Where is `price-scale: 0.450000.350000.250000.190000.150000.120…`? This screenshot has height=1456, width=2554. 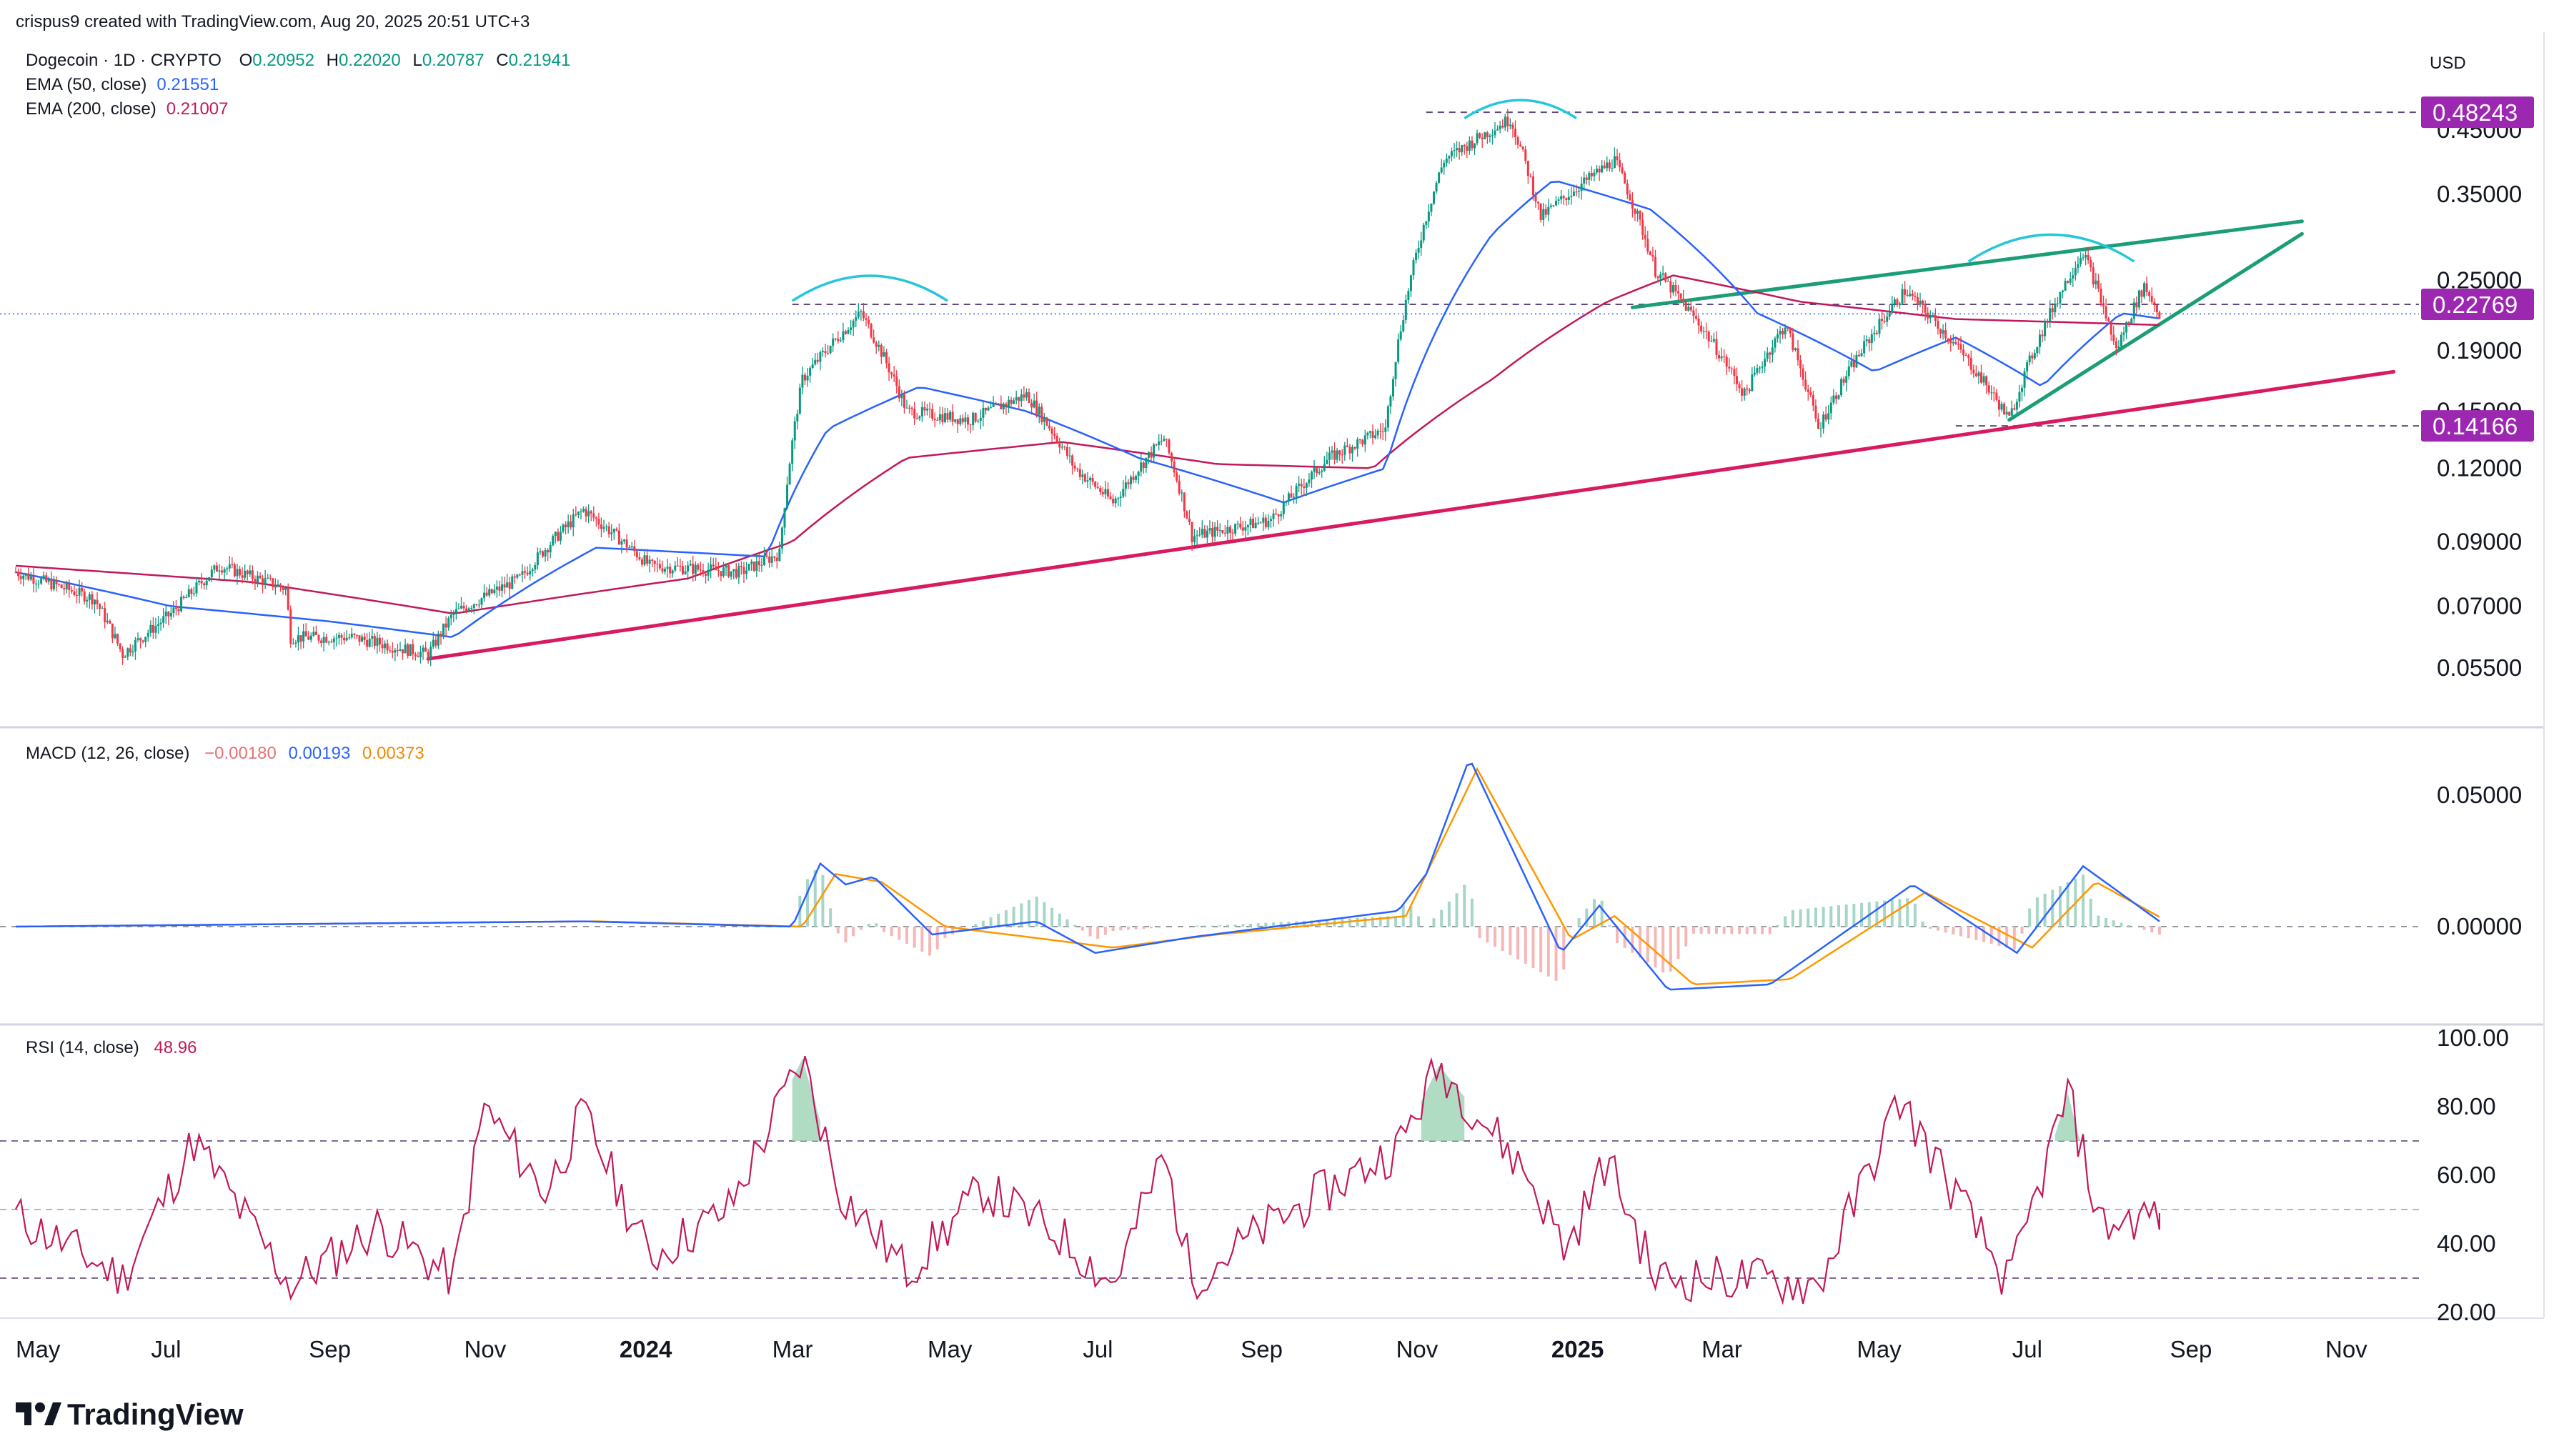
price-scale: 0.450000.350000.250000.190000.150000.120… is located at coordinates (2479, 398).